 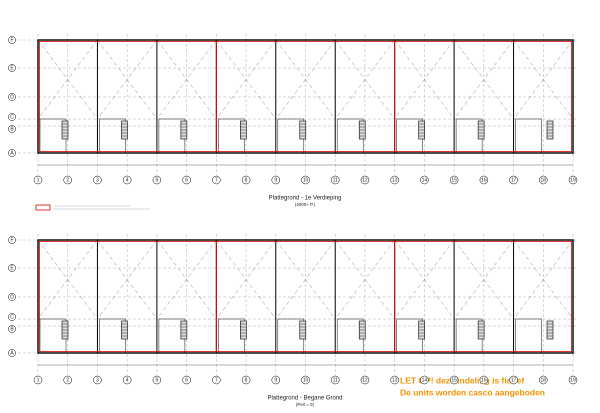 What do you see at coordinates (38, 381) in the screenshot?
I see `column-label: 1` at bounding box center [38, 381].